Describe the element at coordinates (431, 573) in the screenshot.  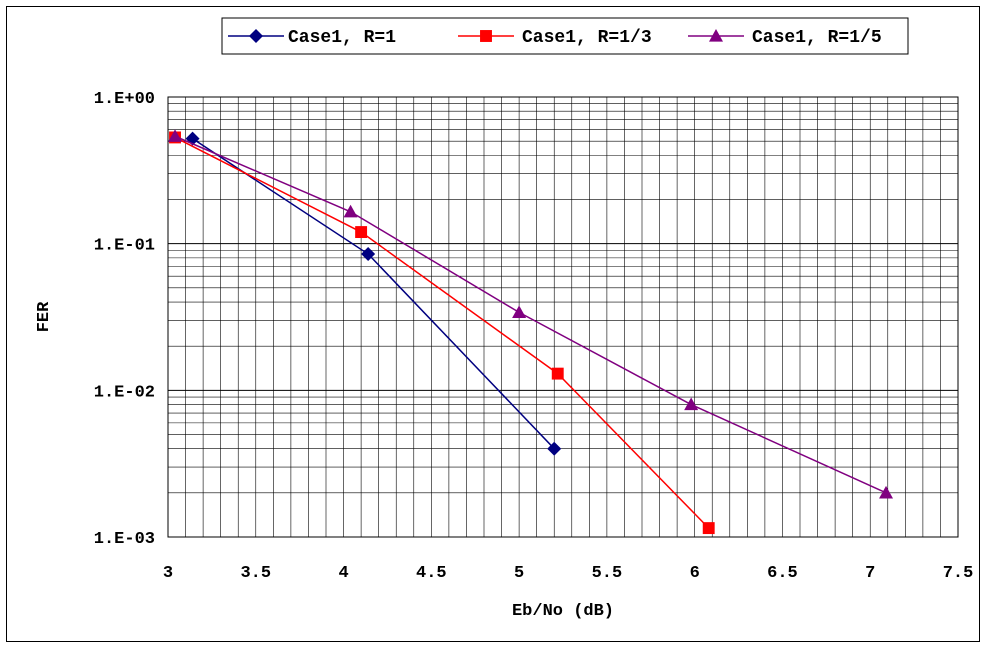
I see `x-tick-label: 4.5` at that location.